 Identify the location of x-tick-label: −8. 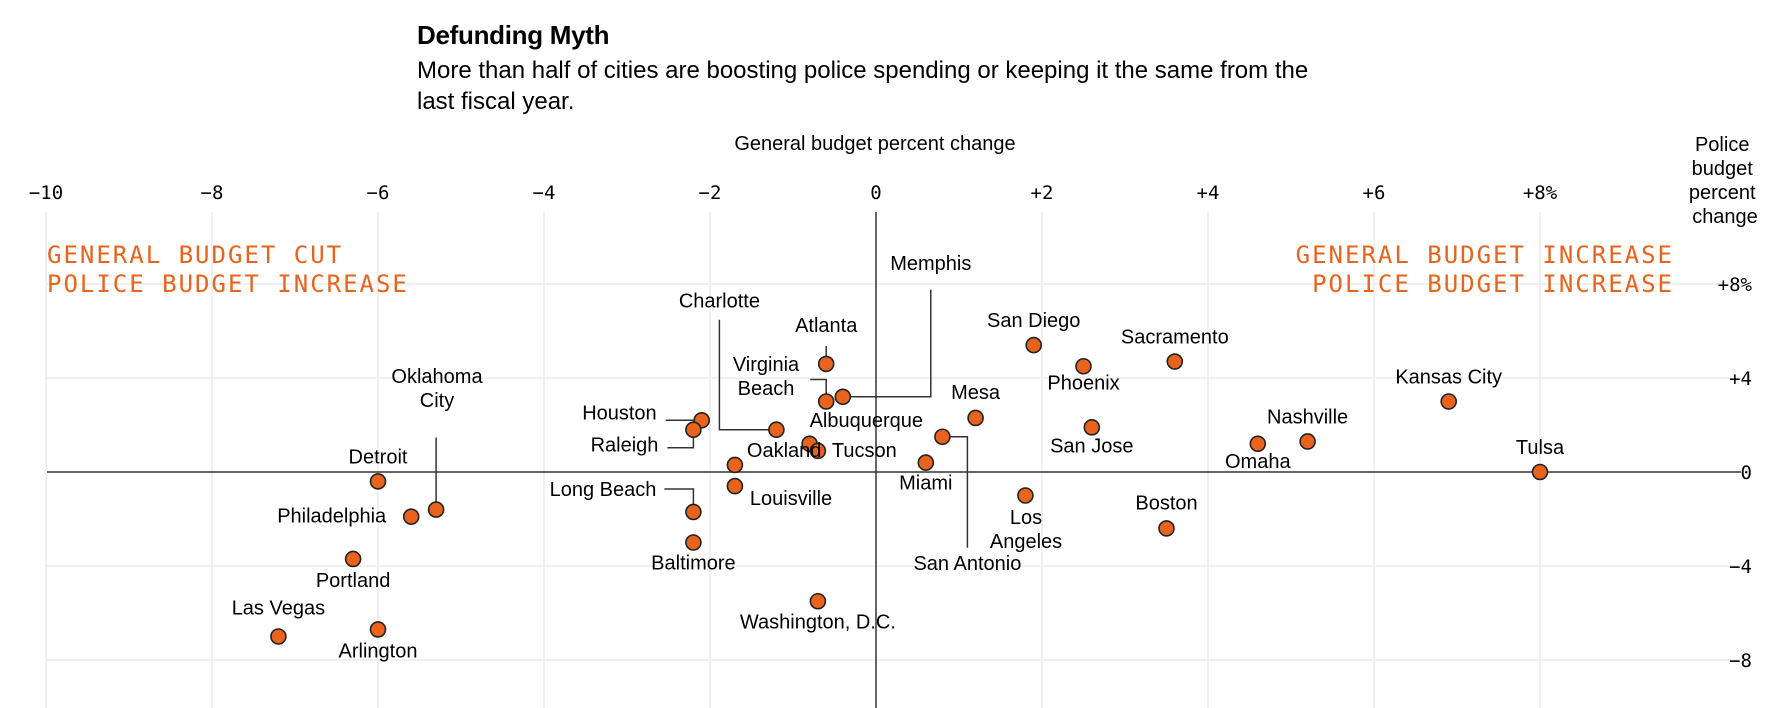
(212, 193).